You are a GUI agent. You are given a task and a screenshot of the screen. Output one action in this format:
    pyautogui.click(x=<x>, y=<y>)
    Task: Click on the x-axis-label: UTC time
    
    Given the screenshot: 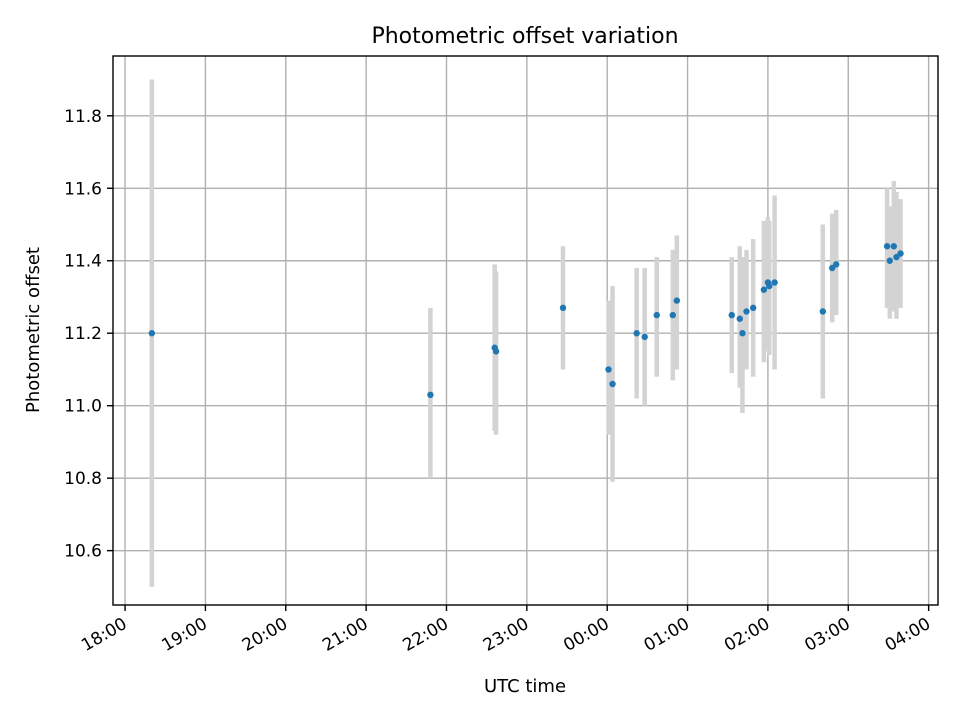 What is the action you would take?
    pyautogui.click(x=525, y=686)
    